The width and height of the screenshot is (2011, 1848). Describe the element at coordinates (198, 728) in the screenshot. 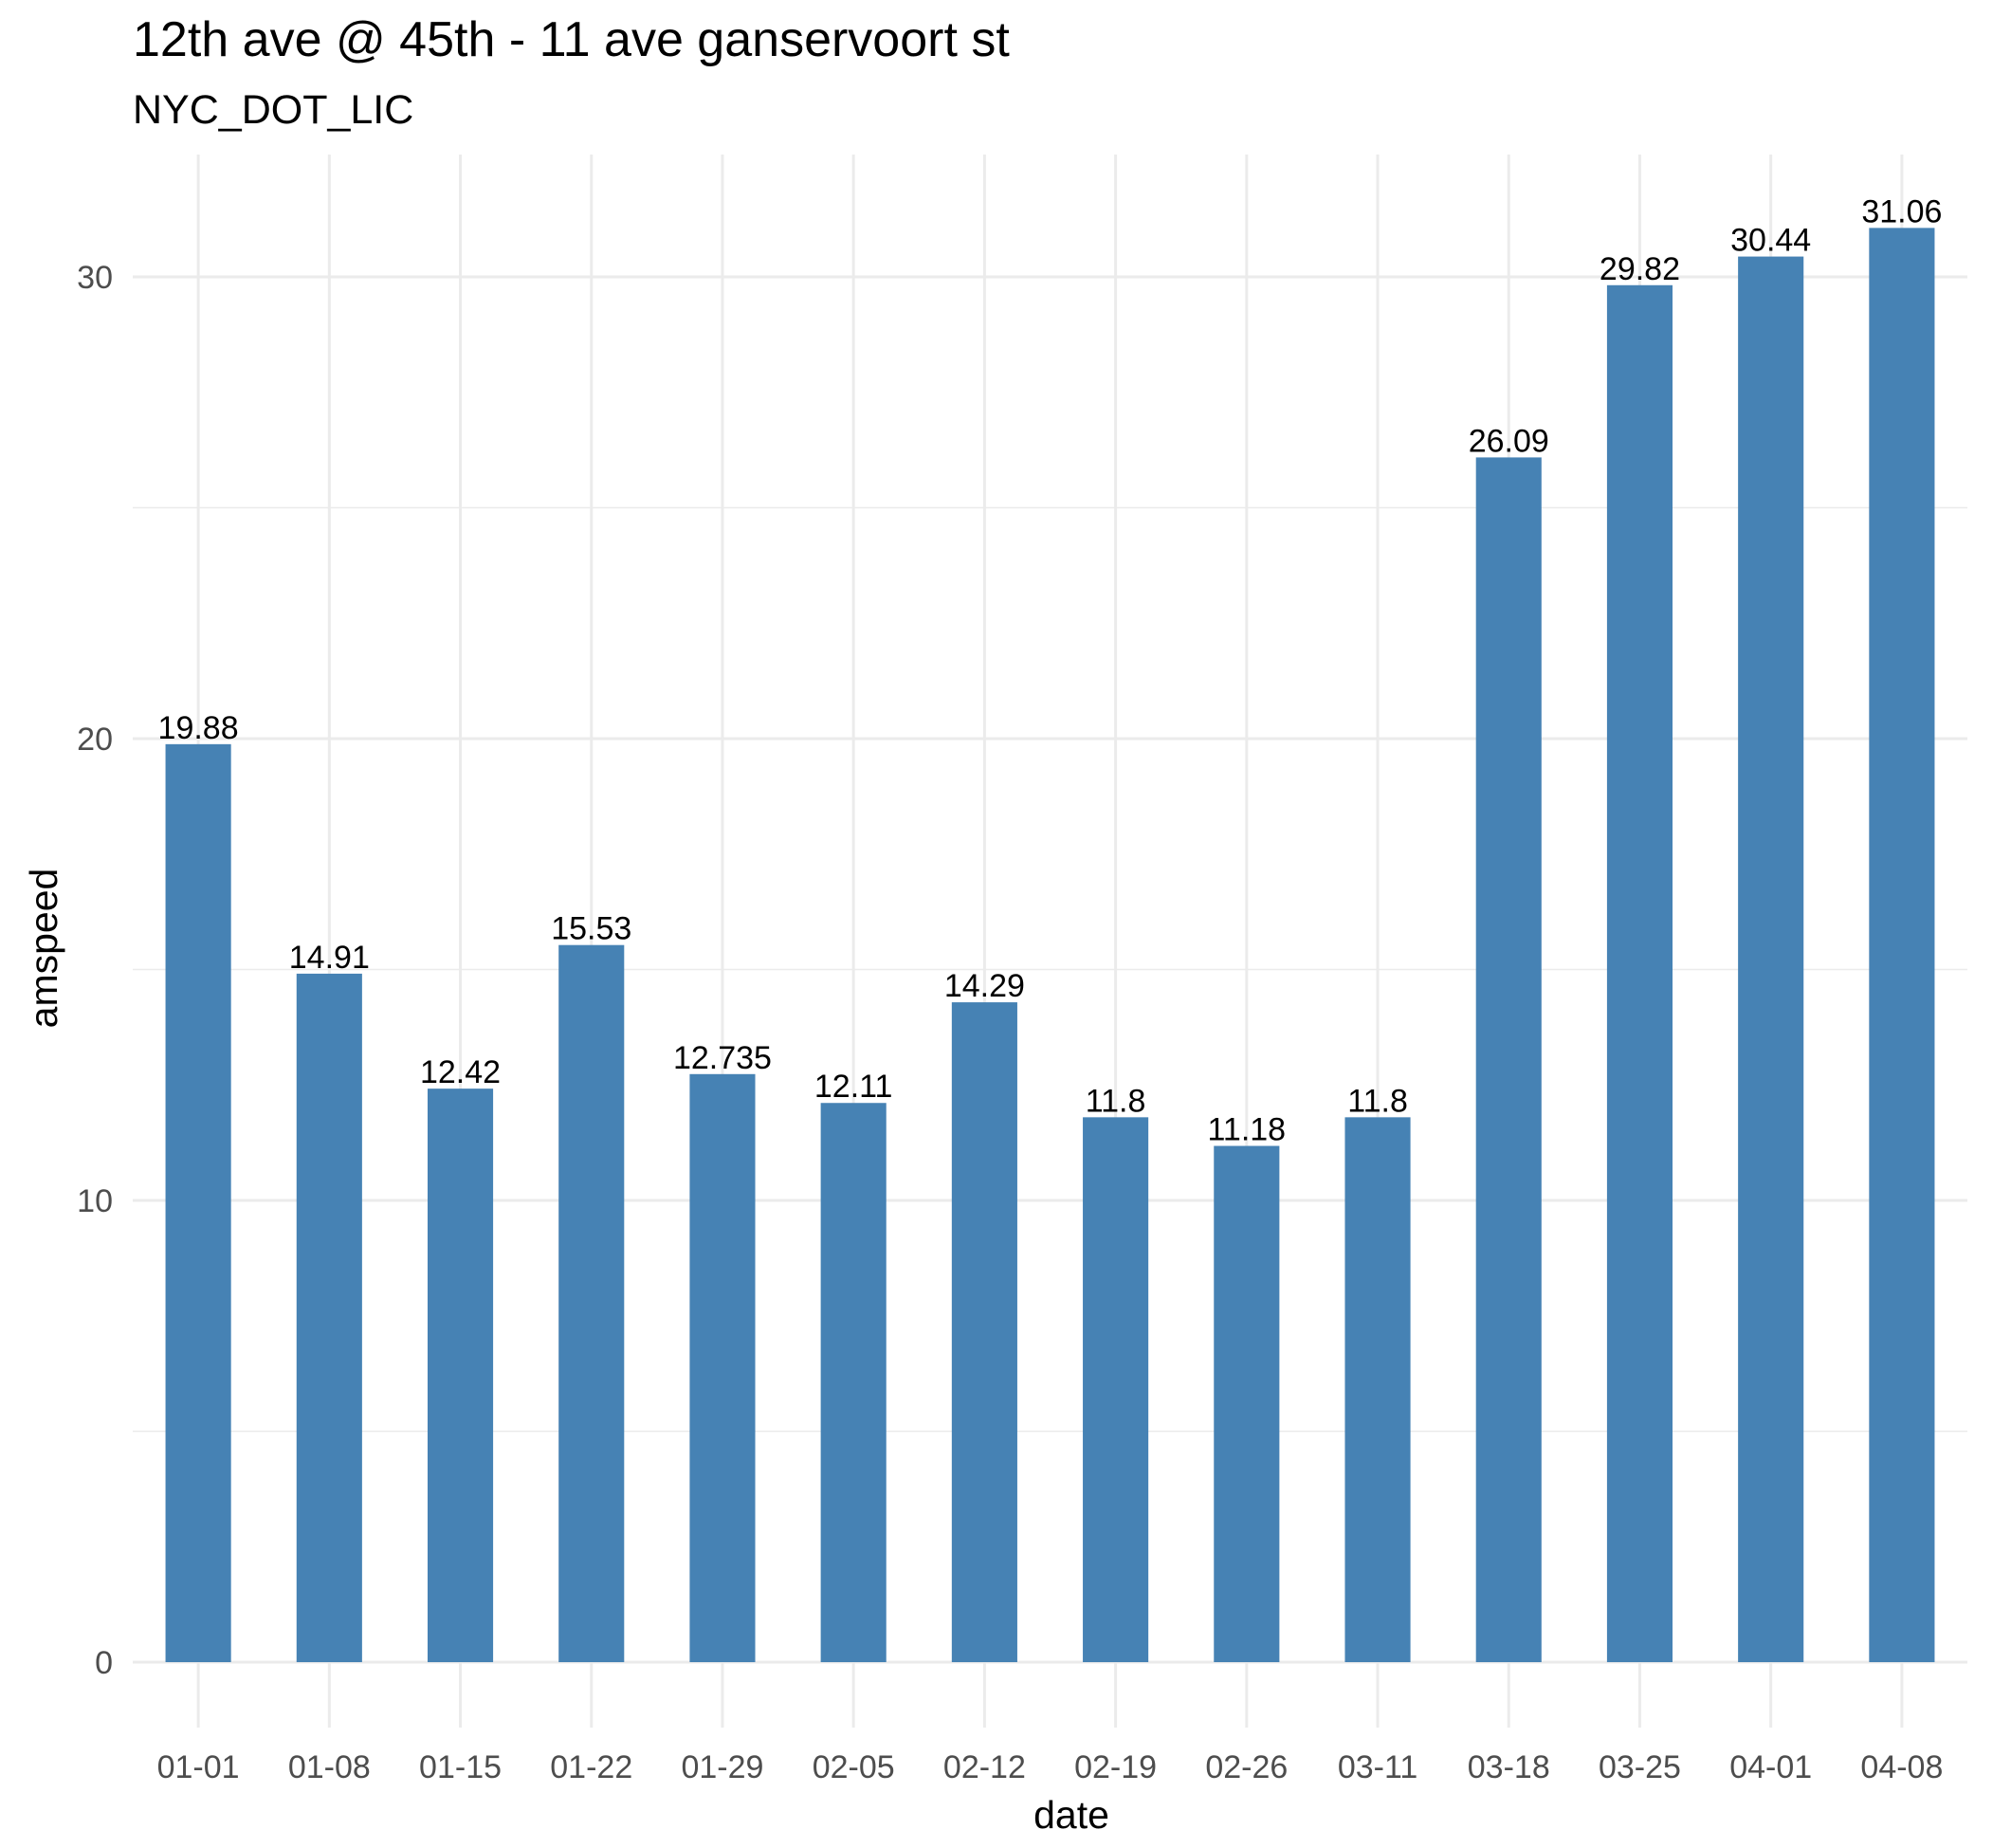

I see `data-label: 19.88` at that location.